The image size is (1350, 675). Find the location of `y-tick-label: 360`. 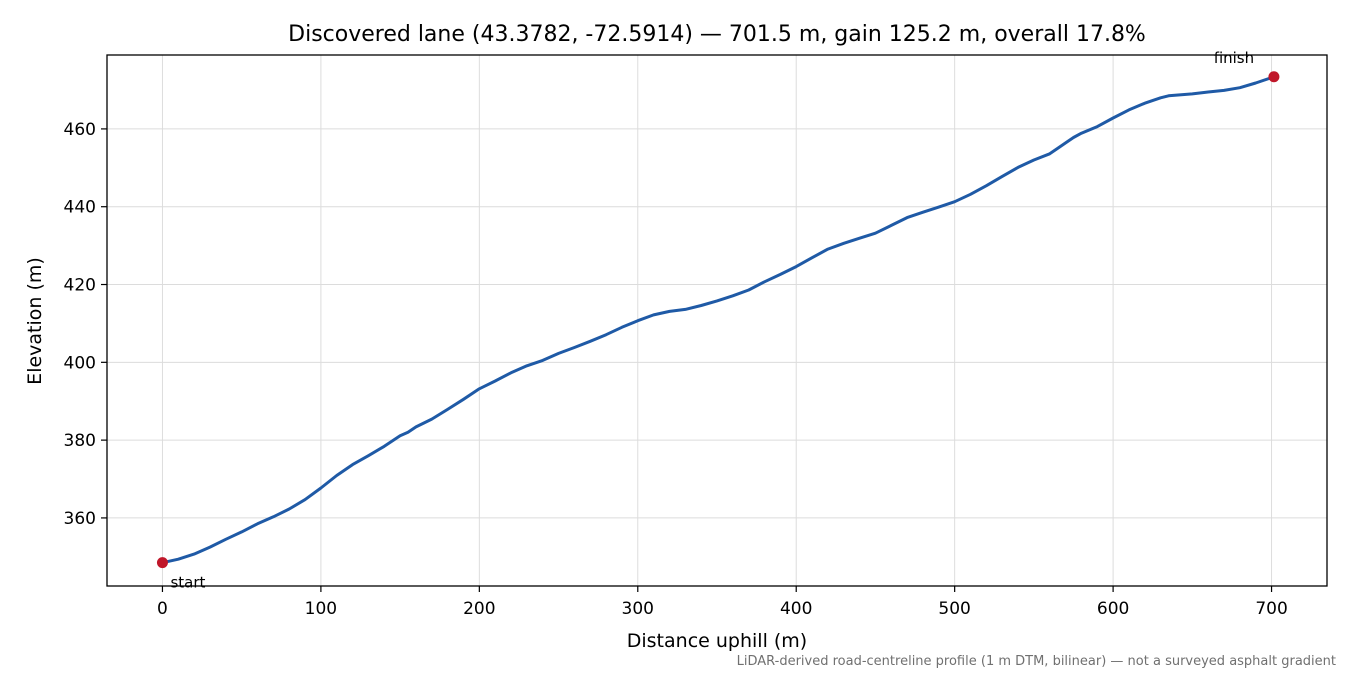

y-tick-label: 360 is located at coordinates (80, 519).